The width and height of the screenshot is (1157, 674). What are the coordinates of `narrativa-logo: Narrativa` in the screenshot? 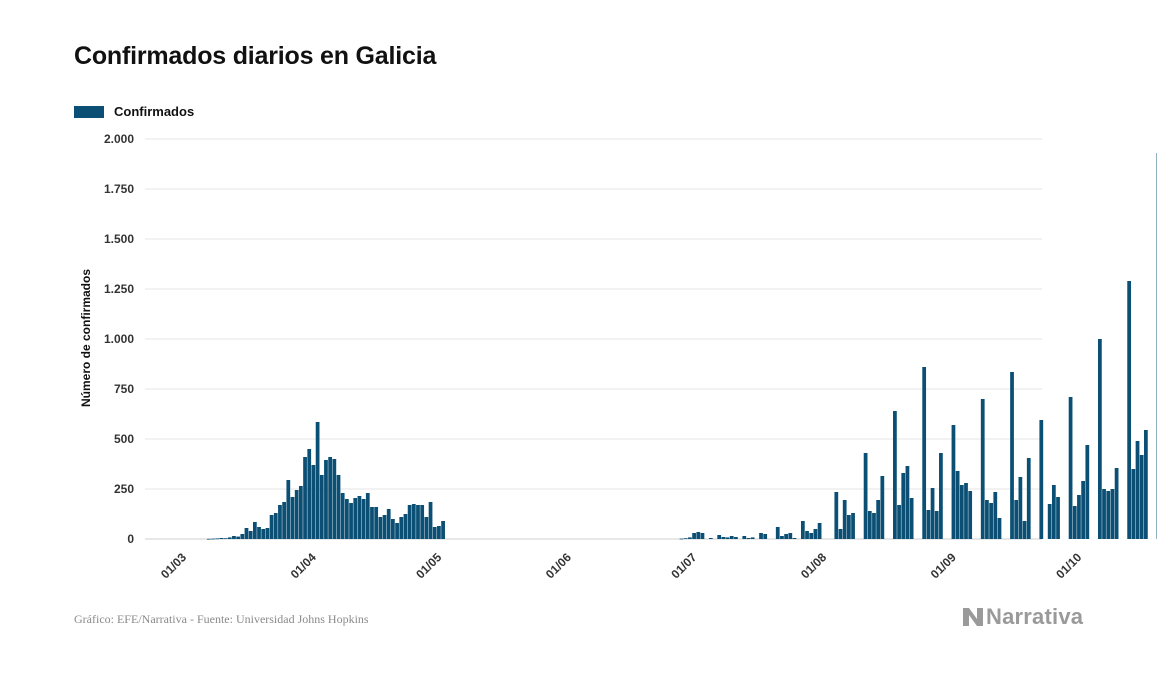 It's located at (1022, 617).